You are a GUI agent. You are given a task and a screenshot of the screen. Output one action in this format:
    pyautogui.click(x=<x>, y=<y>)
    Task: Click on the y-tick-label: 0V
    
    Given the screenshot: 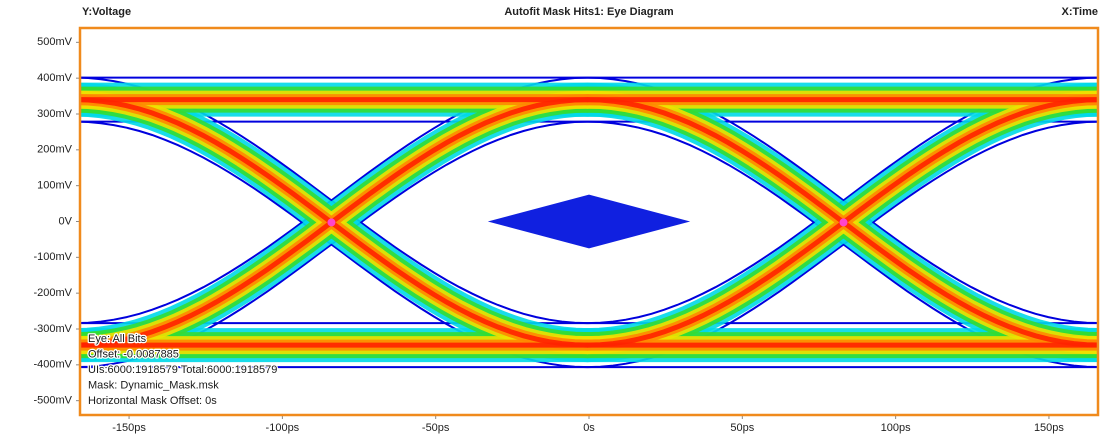 What is the action you would take?
    pyautogui.click(x=66, y=221)
    